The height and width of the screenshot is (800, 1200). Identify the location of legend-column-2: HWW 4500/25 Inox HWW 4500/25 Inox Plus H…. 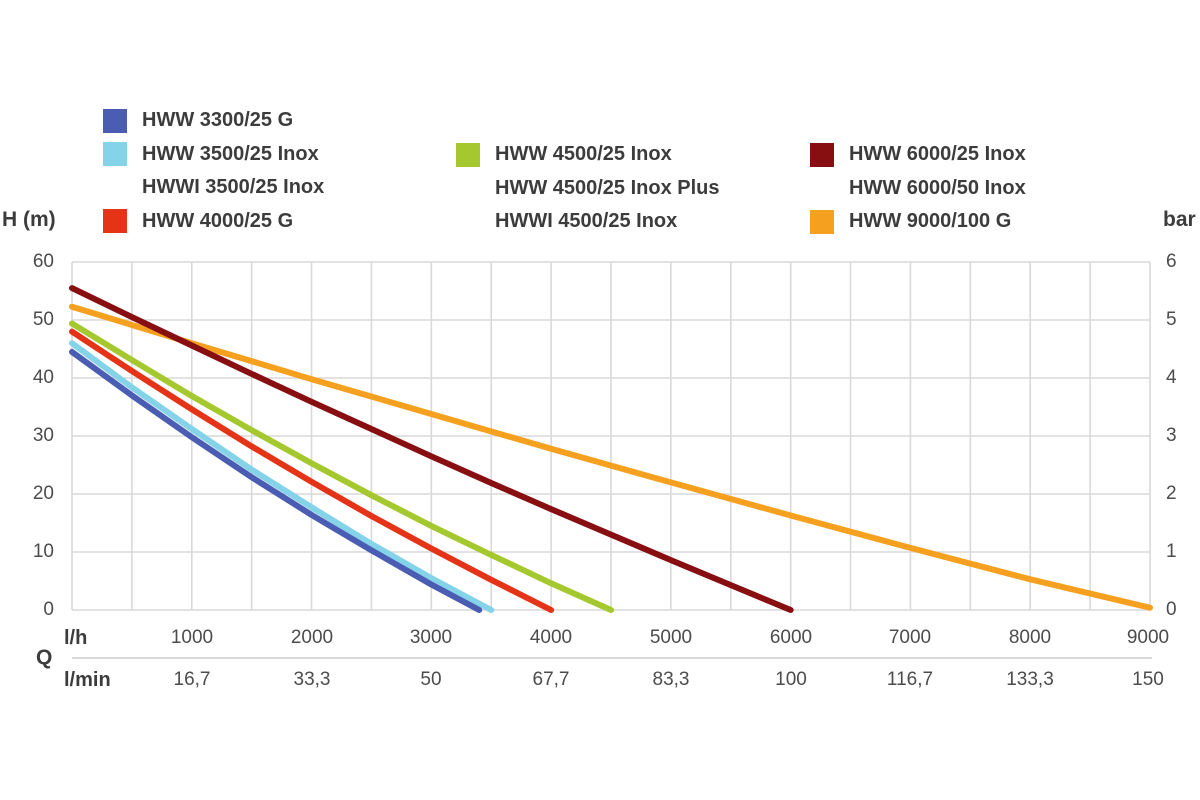
(588, 188).